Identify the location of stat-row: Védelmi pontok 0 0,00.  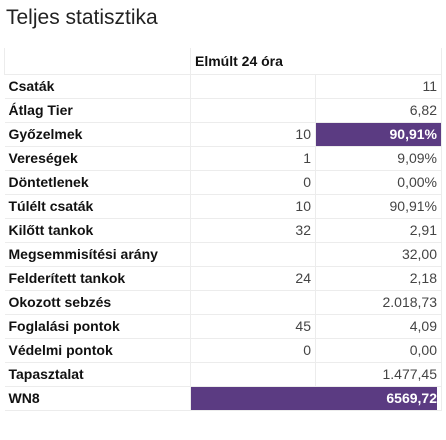
(223, 350).